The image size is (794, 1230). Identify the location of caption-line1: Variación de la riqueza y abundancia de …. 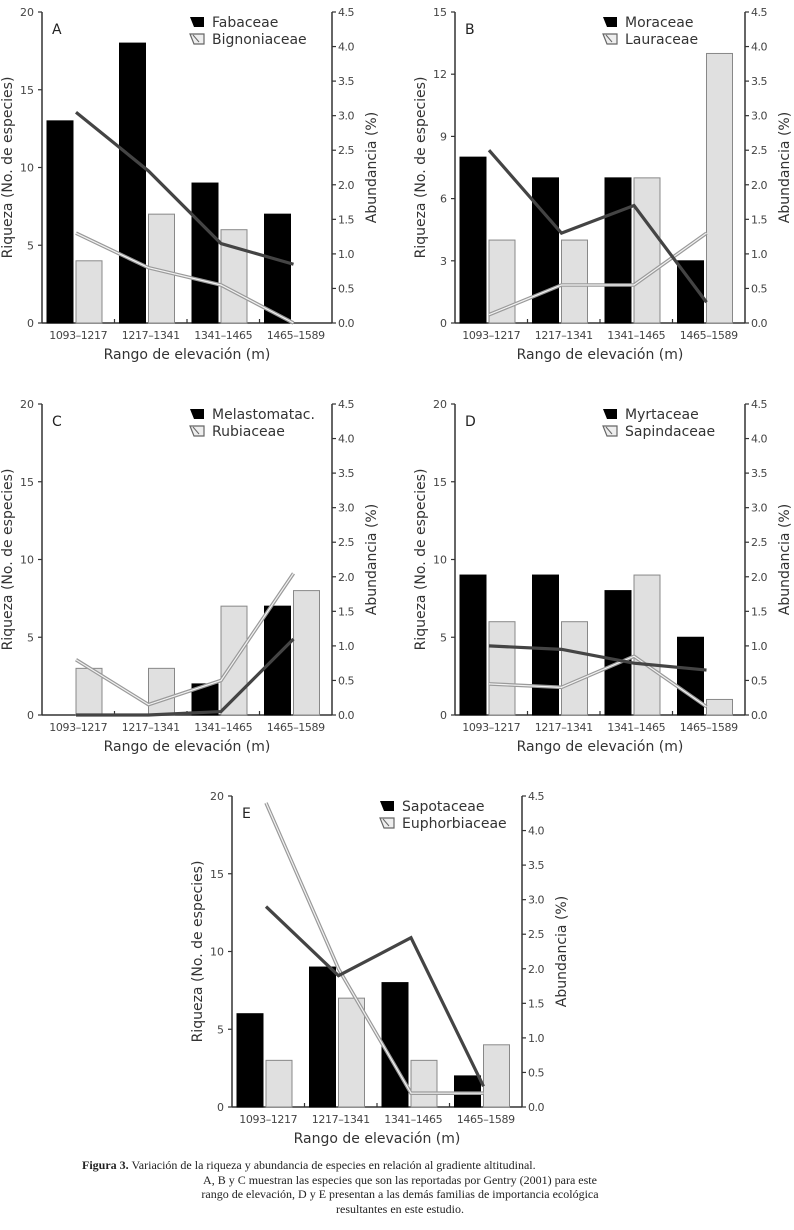
(332, 1165).